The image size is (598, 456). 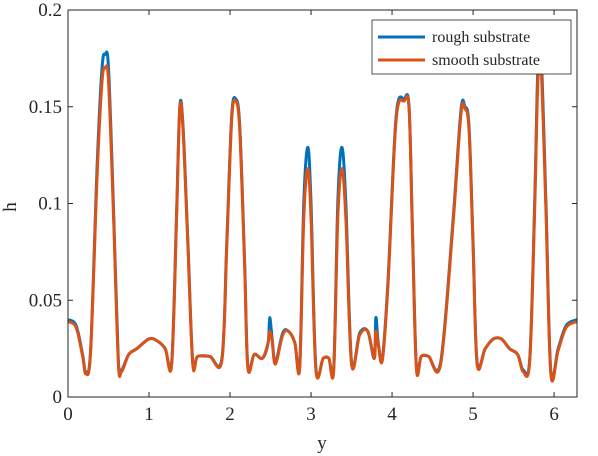 I want to click on legend-label-smooth-substrate: smooth substrate, so click(x=486, y=60).